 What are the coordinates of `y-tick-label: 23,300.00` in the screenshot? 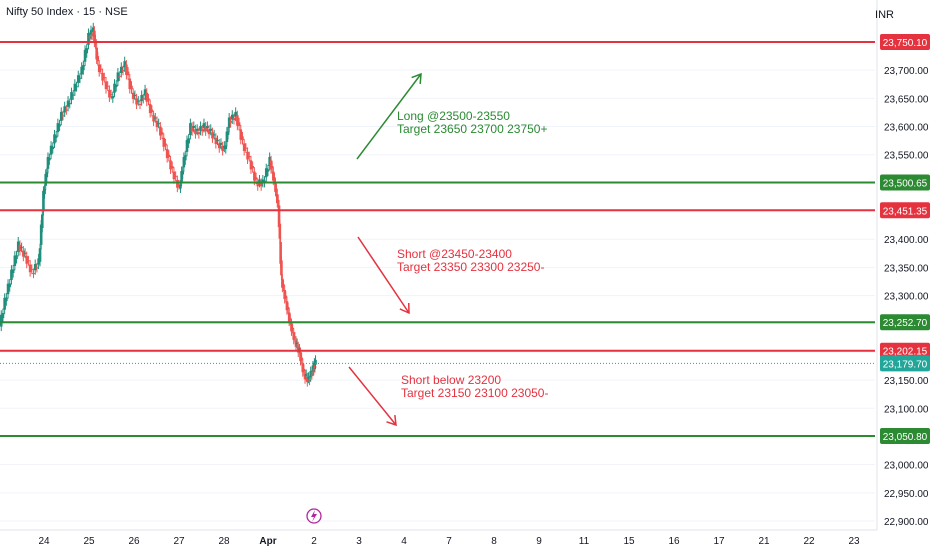 It's located at (906, 297).